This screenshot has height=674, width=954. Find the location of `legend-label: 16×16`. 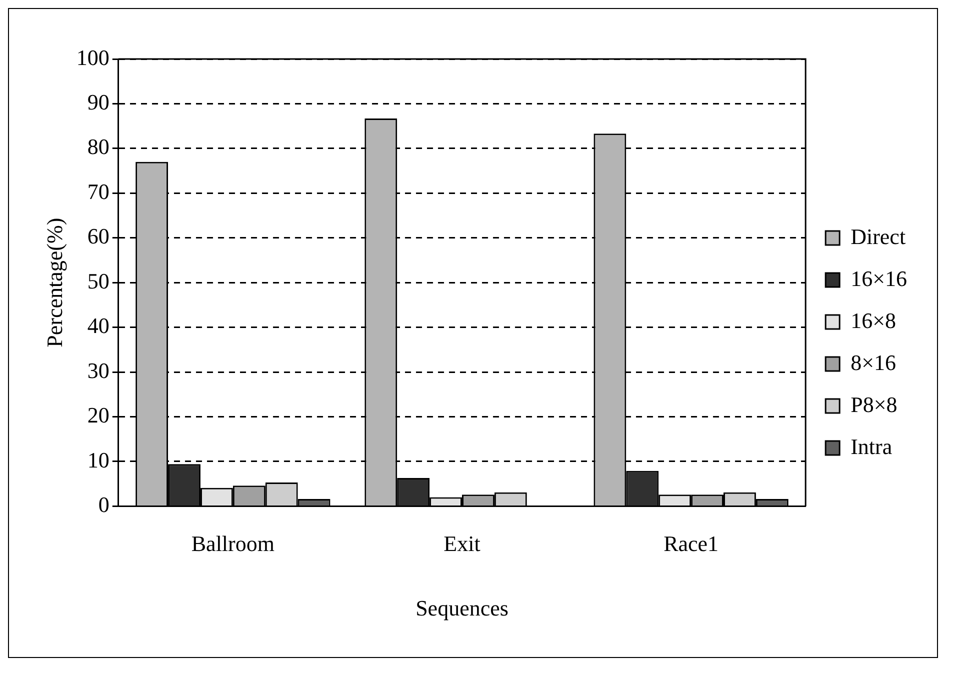

legend-label: 16×16 is located at coordinates (879, 278).